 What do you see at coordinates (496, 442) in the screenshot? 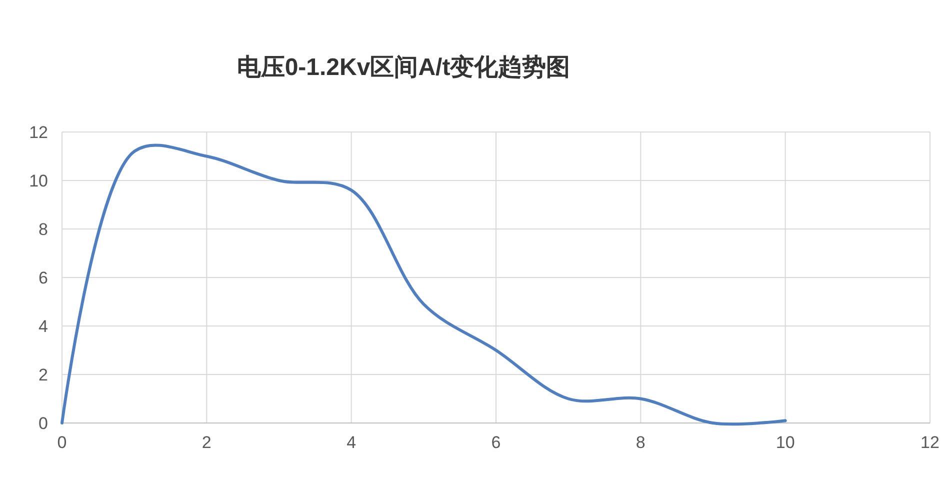
I see `x-tick-label: 6` at bounding box center [496, 442].